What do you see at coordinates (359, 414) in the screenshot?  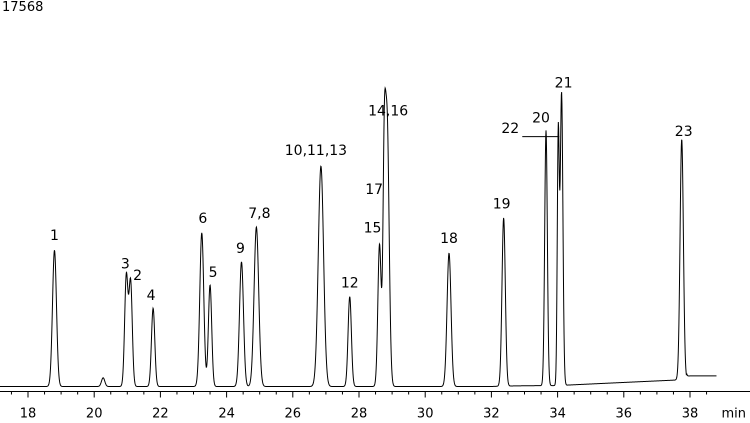 I see `x-tick-label: 28` at bounding box center [359, 414].